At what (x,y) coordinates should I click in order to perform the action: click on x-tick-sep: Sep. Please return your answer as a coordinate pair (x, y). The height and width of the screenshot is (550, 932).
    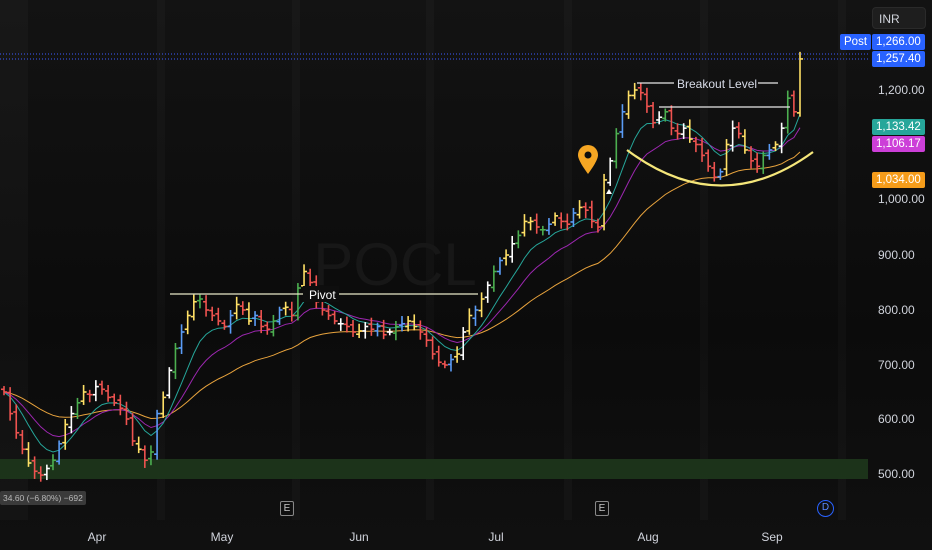
    Looking at the image, I should click on (772, 537).